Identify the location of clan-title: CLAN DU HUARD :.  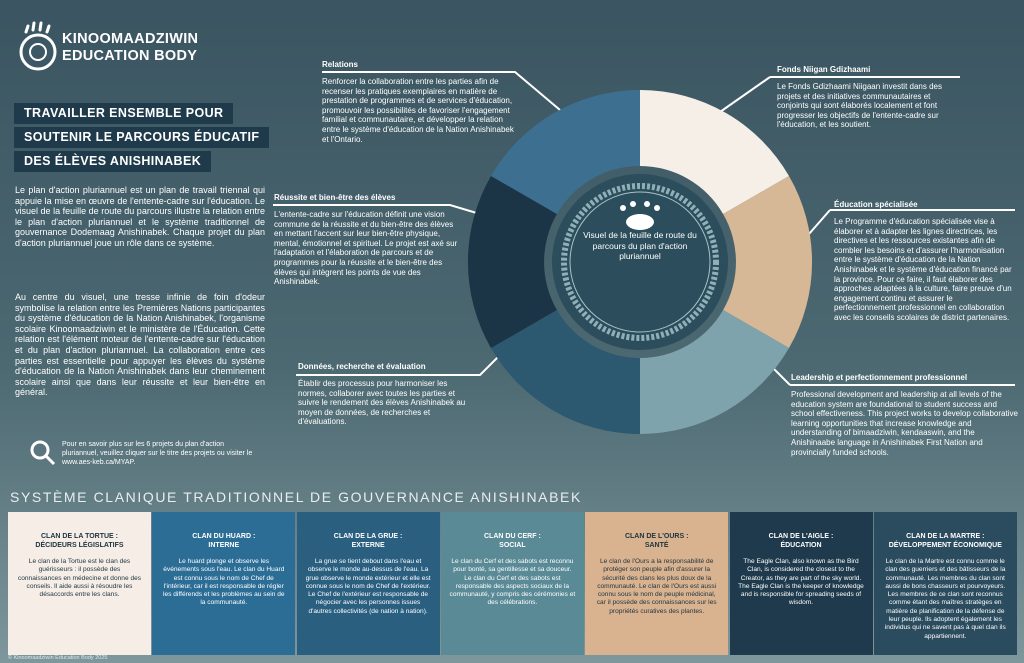
(224, 536).